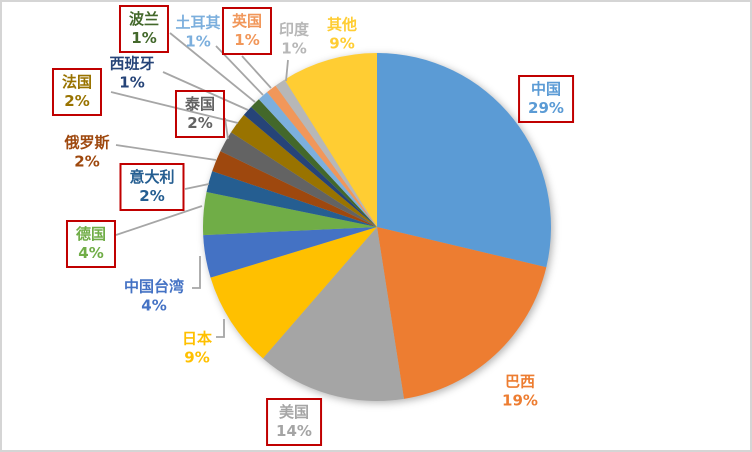 The height and width of the screenshot is (452, 752). Describe the element at coordinates (152, 177) in the screenshot. I see `pie-label-name-italy: 意大利` at that location.